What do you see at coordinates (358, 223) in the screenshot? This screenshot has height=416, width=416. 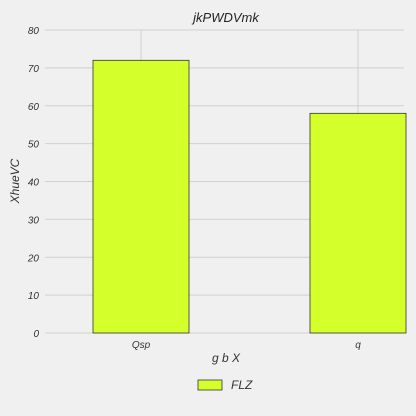 I see `bar-q` at bounding box center [358, 223].